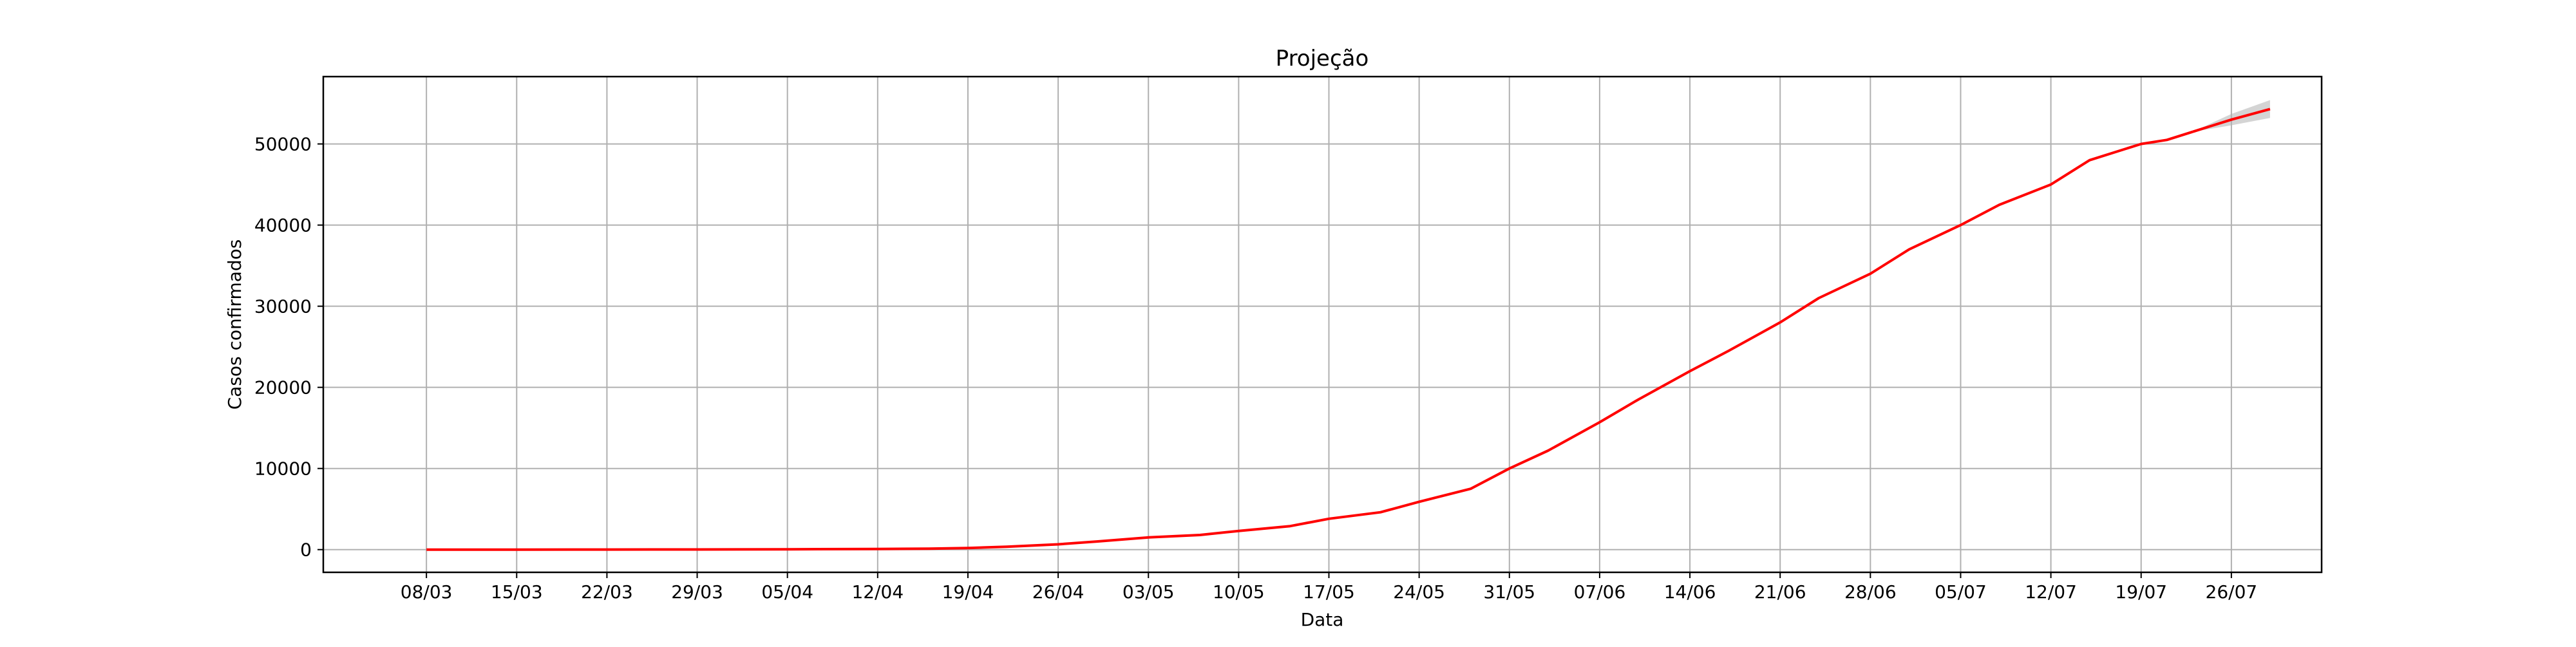 The height and width of the screenshot is (647, 2576). What do you see at coordinates (2231, 120) in the screenshot?
I see `projection-line` at bounding box center [2231, 120].